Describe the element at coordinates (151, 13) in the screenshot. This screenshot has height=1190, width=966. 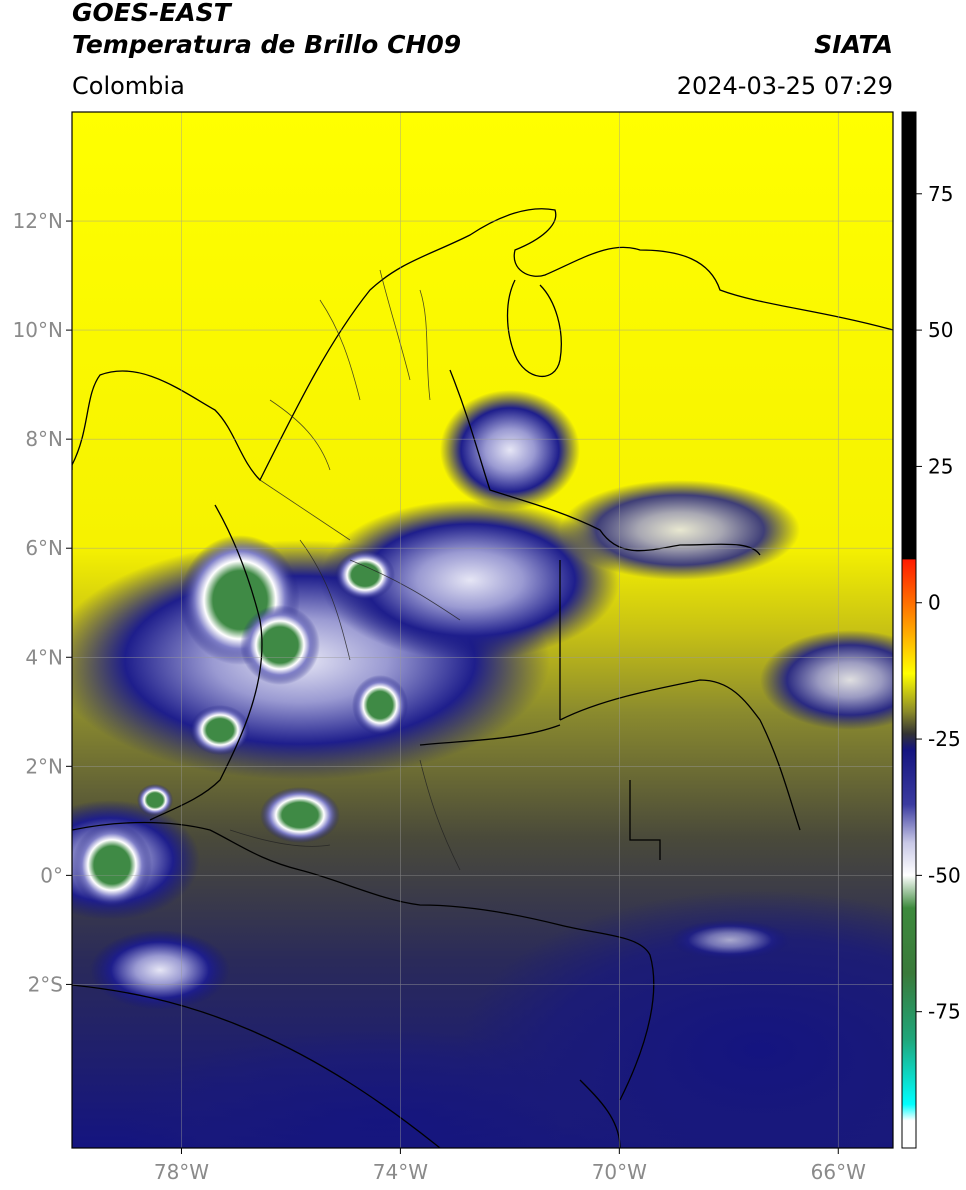
I see `title-satellite: GOES-EAST` at that location.